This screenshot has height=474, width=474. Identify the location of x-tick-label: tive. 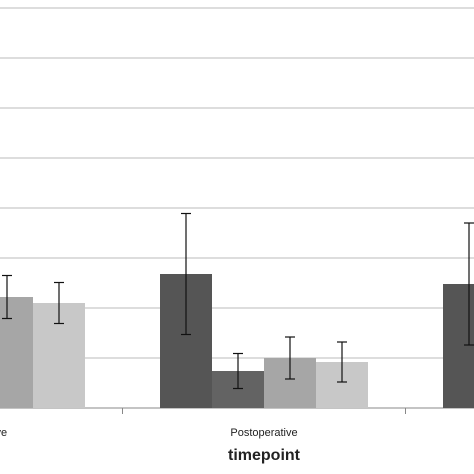
(3, 433).